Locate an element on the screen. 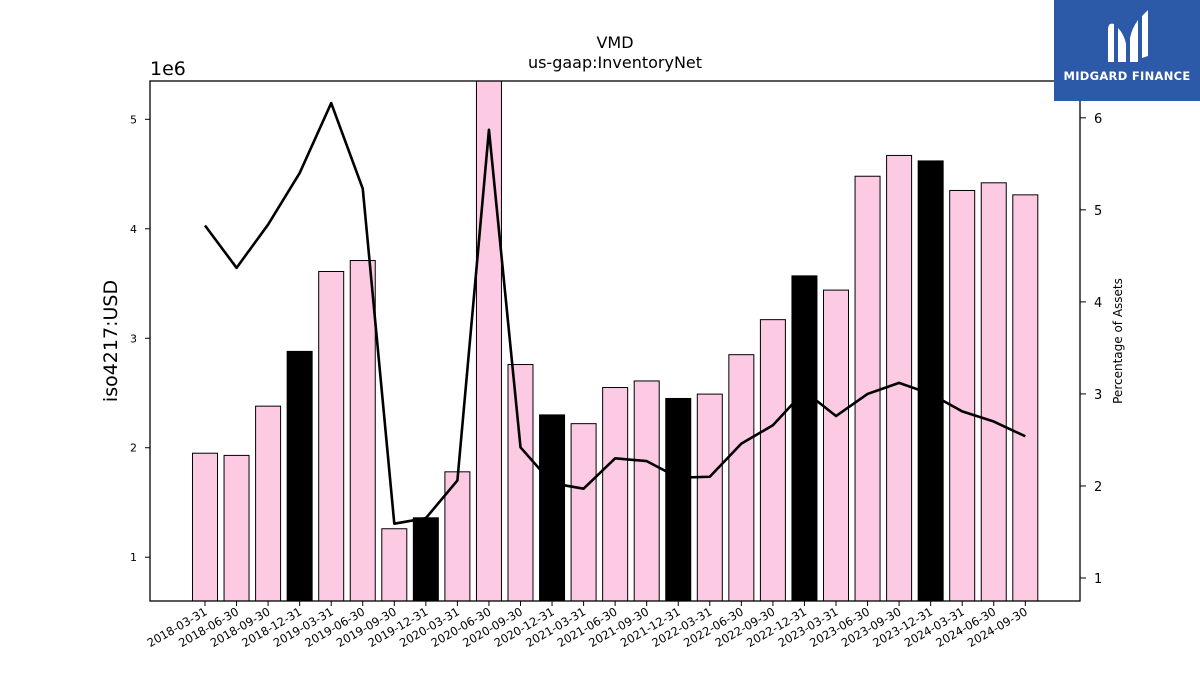  y-tick-label: 3 is located at coordinates (133, 338).